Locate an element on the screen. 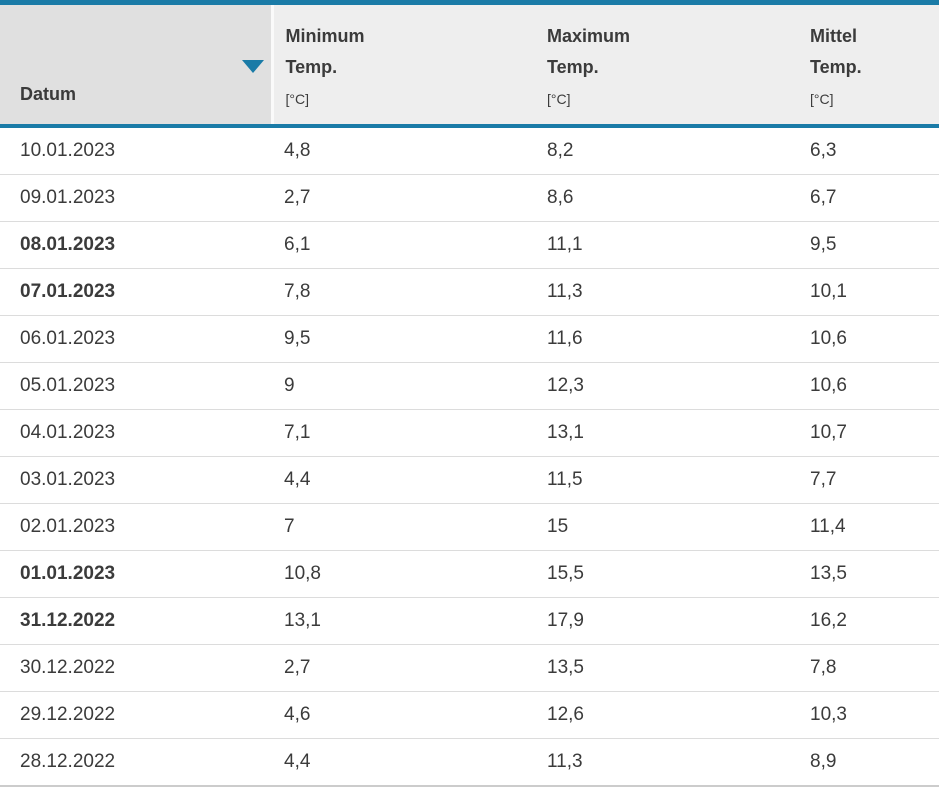 The width and height of the screenshot is (939, 800). cell-maximum-temp: 17,9 is located at coordinates (666, 620).